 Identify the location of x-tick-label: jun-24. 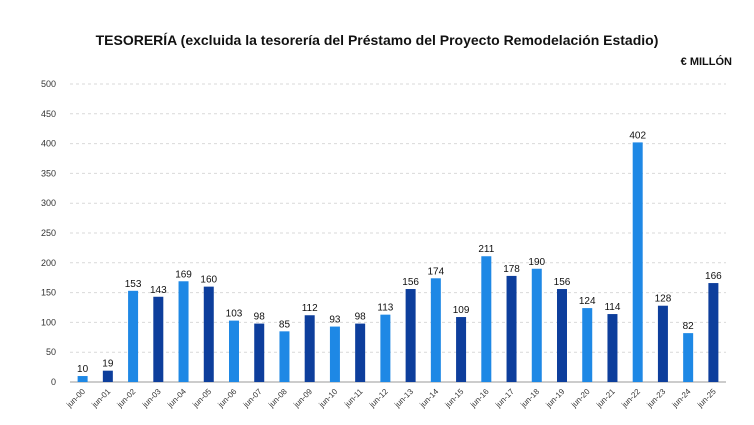
(681, 398).